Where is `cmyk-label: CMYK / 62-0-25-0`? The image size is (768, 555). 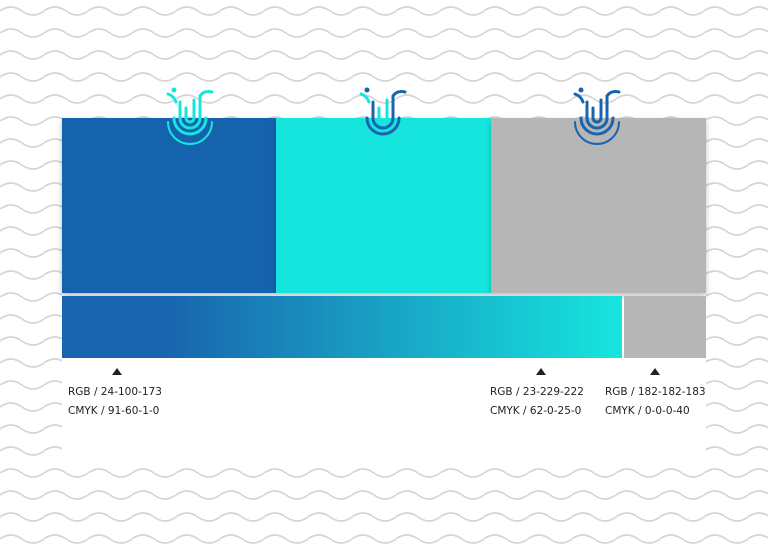 cmyk-label: CMYK / 62-0-25-0 is located at coordinates (535, 411).